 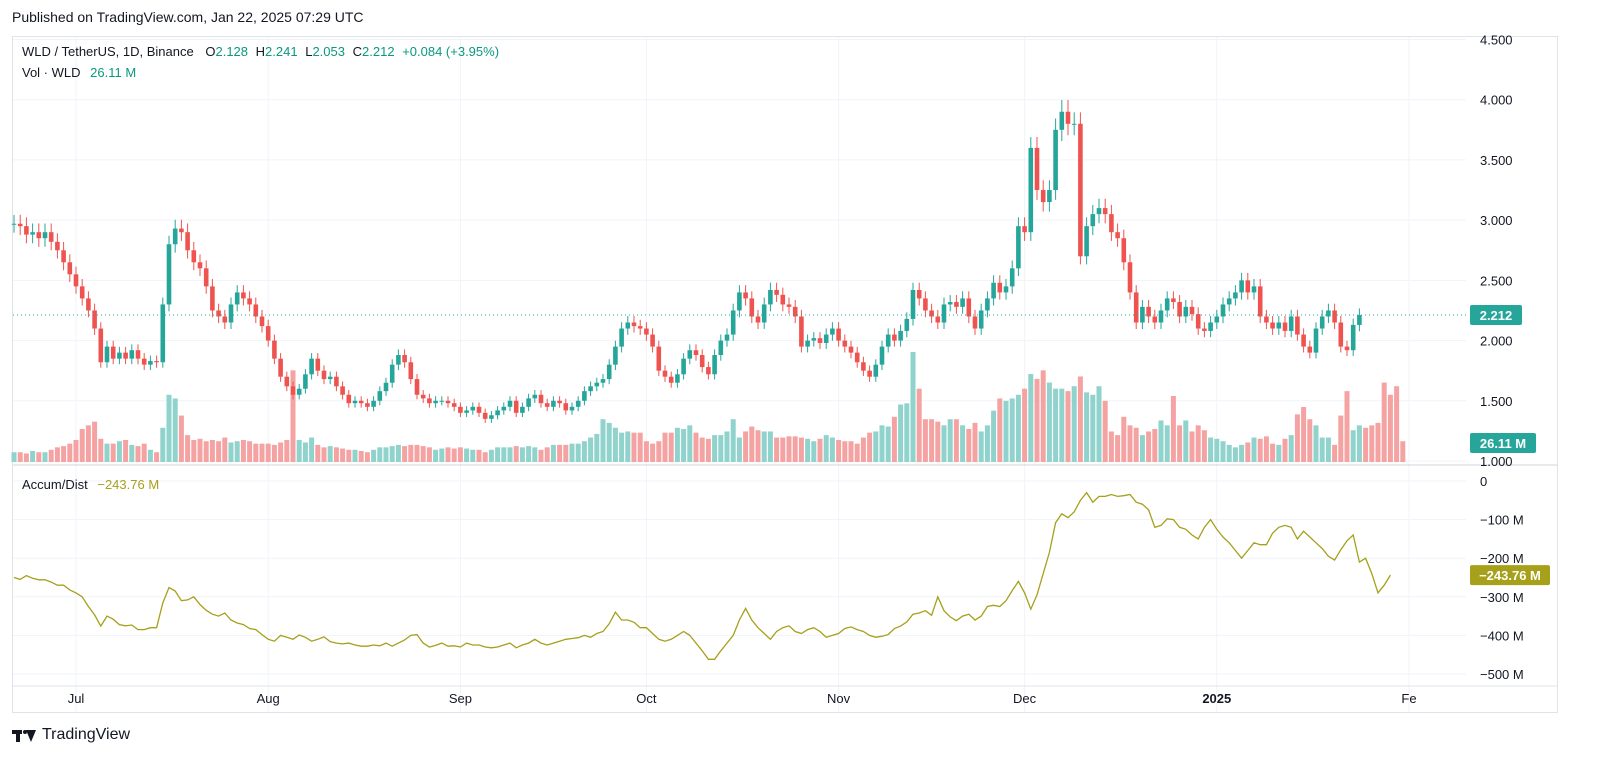 What do you see at coordinates (1496, 341) in the screenshot?
I see `price-tick-label: 2.000` at bounding box center [1496, 341].